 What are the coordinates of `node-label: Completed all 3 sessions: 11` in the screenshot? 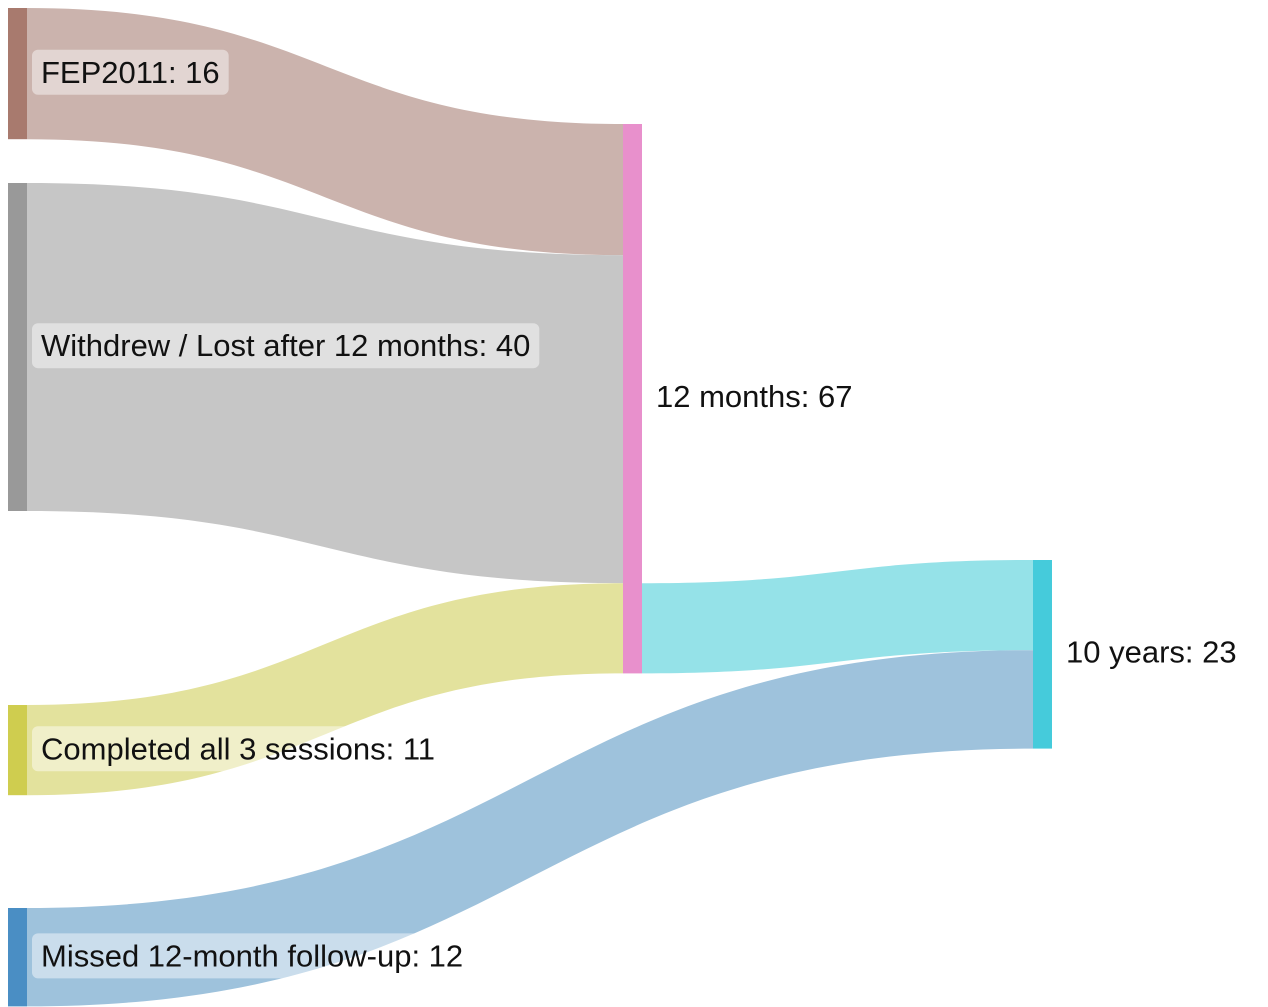 It's located at (238, 748).